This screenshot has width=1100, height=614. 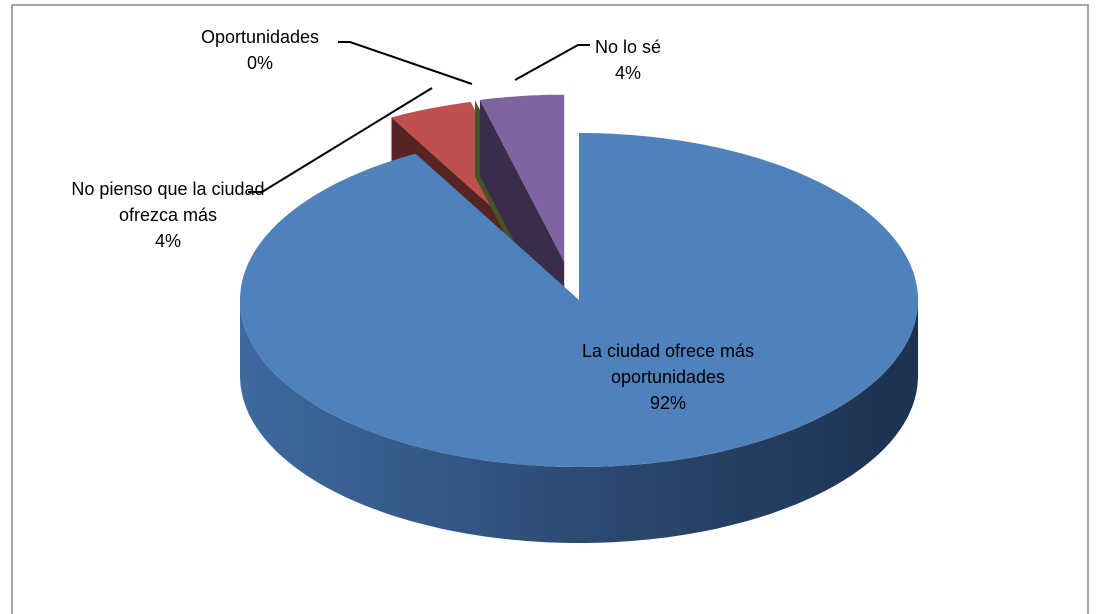 I want to click on category-label: No lo sé, so click(x=628, y=47).